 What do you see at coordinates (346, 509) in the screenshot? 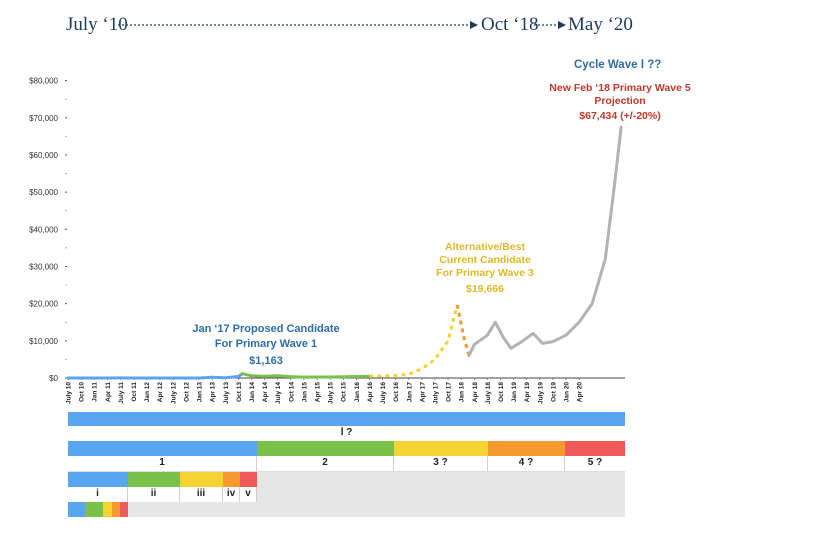
I see `subminor-wave-bars` at bounding box center [346, 509].